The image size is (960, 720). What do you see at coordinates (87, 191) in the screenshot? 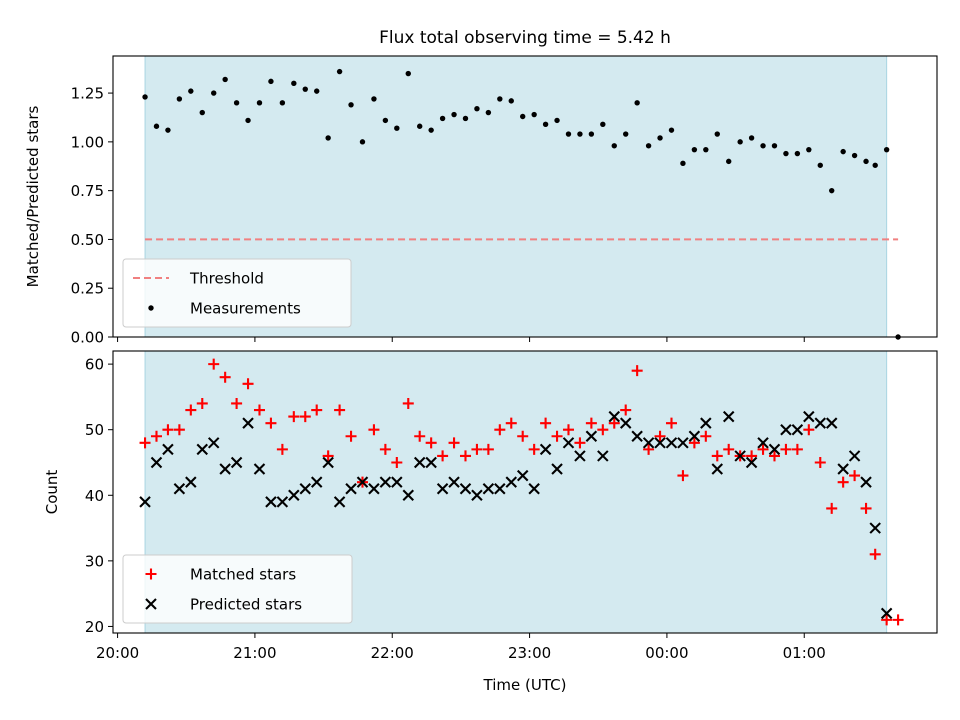
I see `y-tick-label: 0.75` at bounding box center [87, 191].